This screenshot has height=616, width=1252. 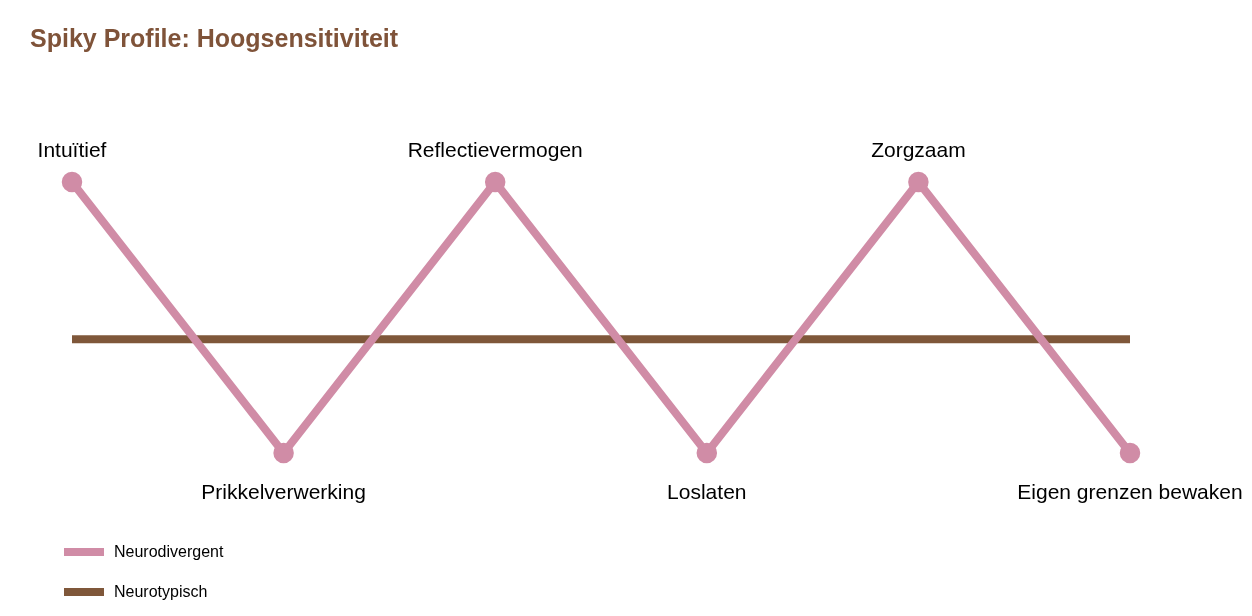 What do you see at coordinates (707, 491) in the screenshot?
I see `x-tick-label: Loslaten` at bounding box center [707, 491].